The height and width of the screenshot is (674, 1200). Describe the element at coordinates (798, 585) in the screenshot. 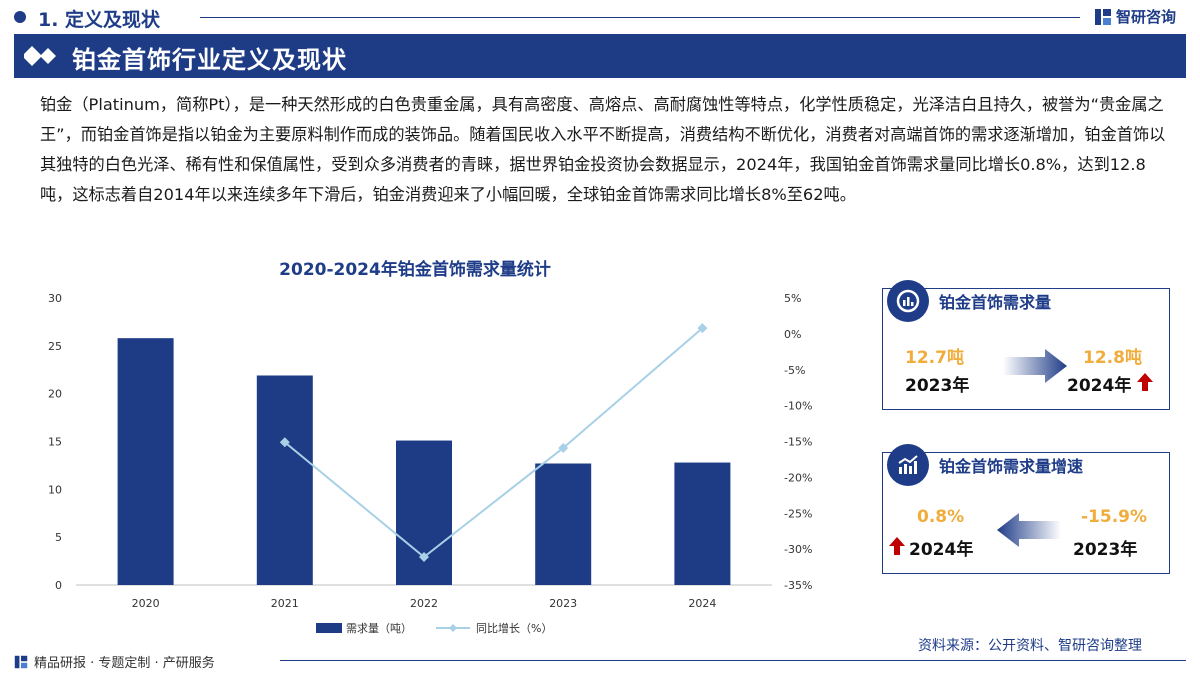

I see `y-right-tick-label: -35%` at that location.